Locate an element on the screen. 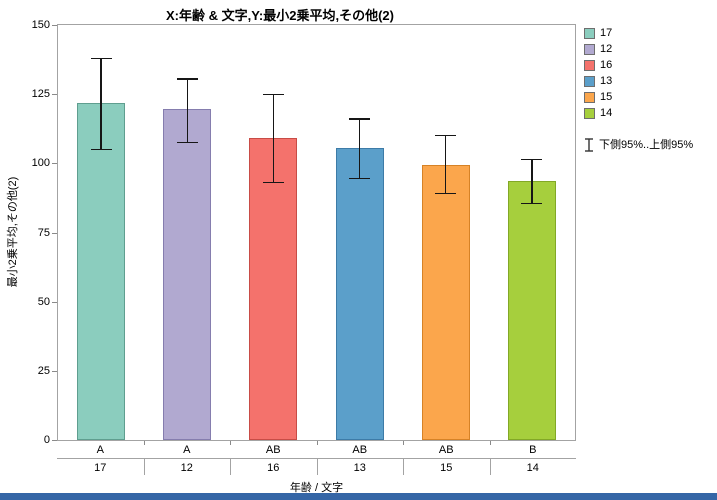 The width and height of the screenshot is (717, 500). y-tick-label: 150 is located at coordinates (40, 25).